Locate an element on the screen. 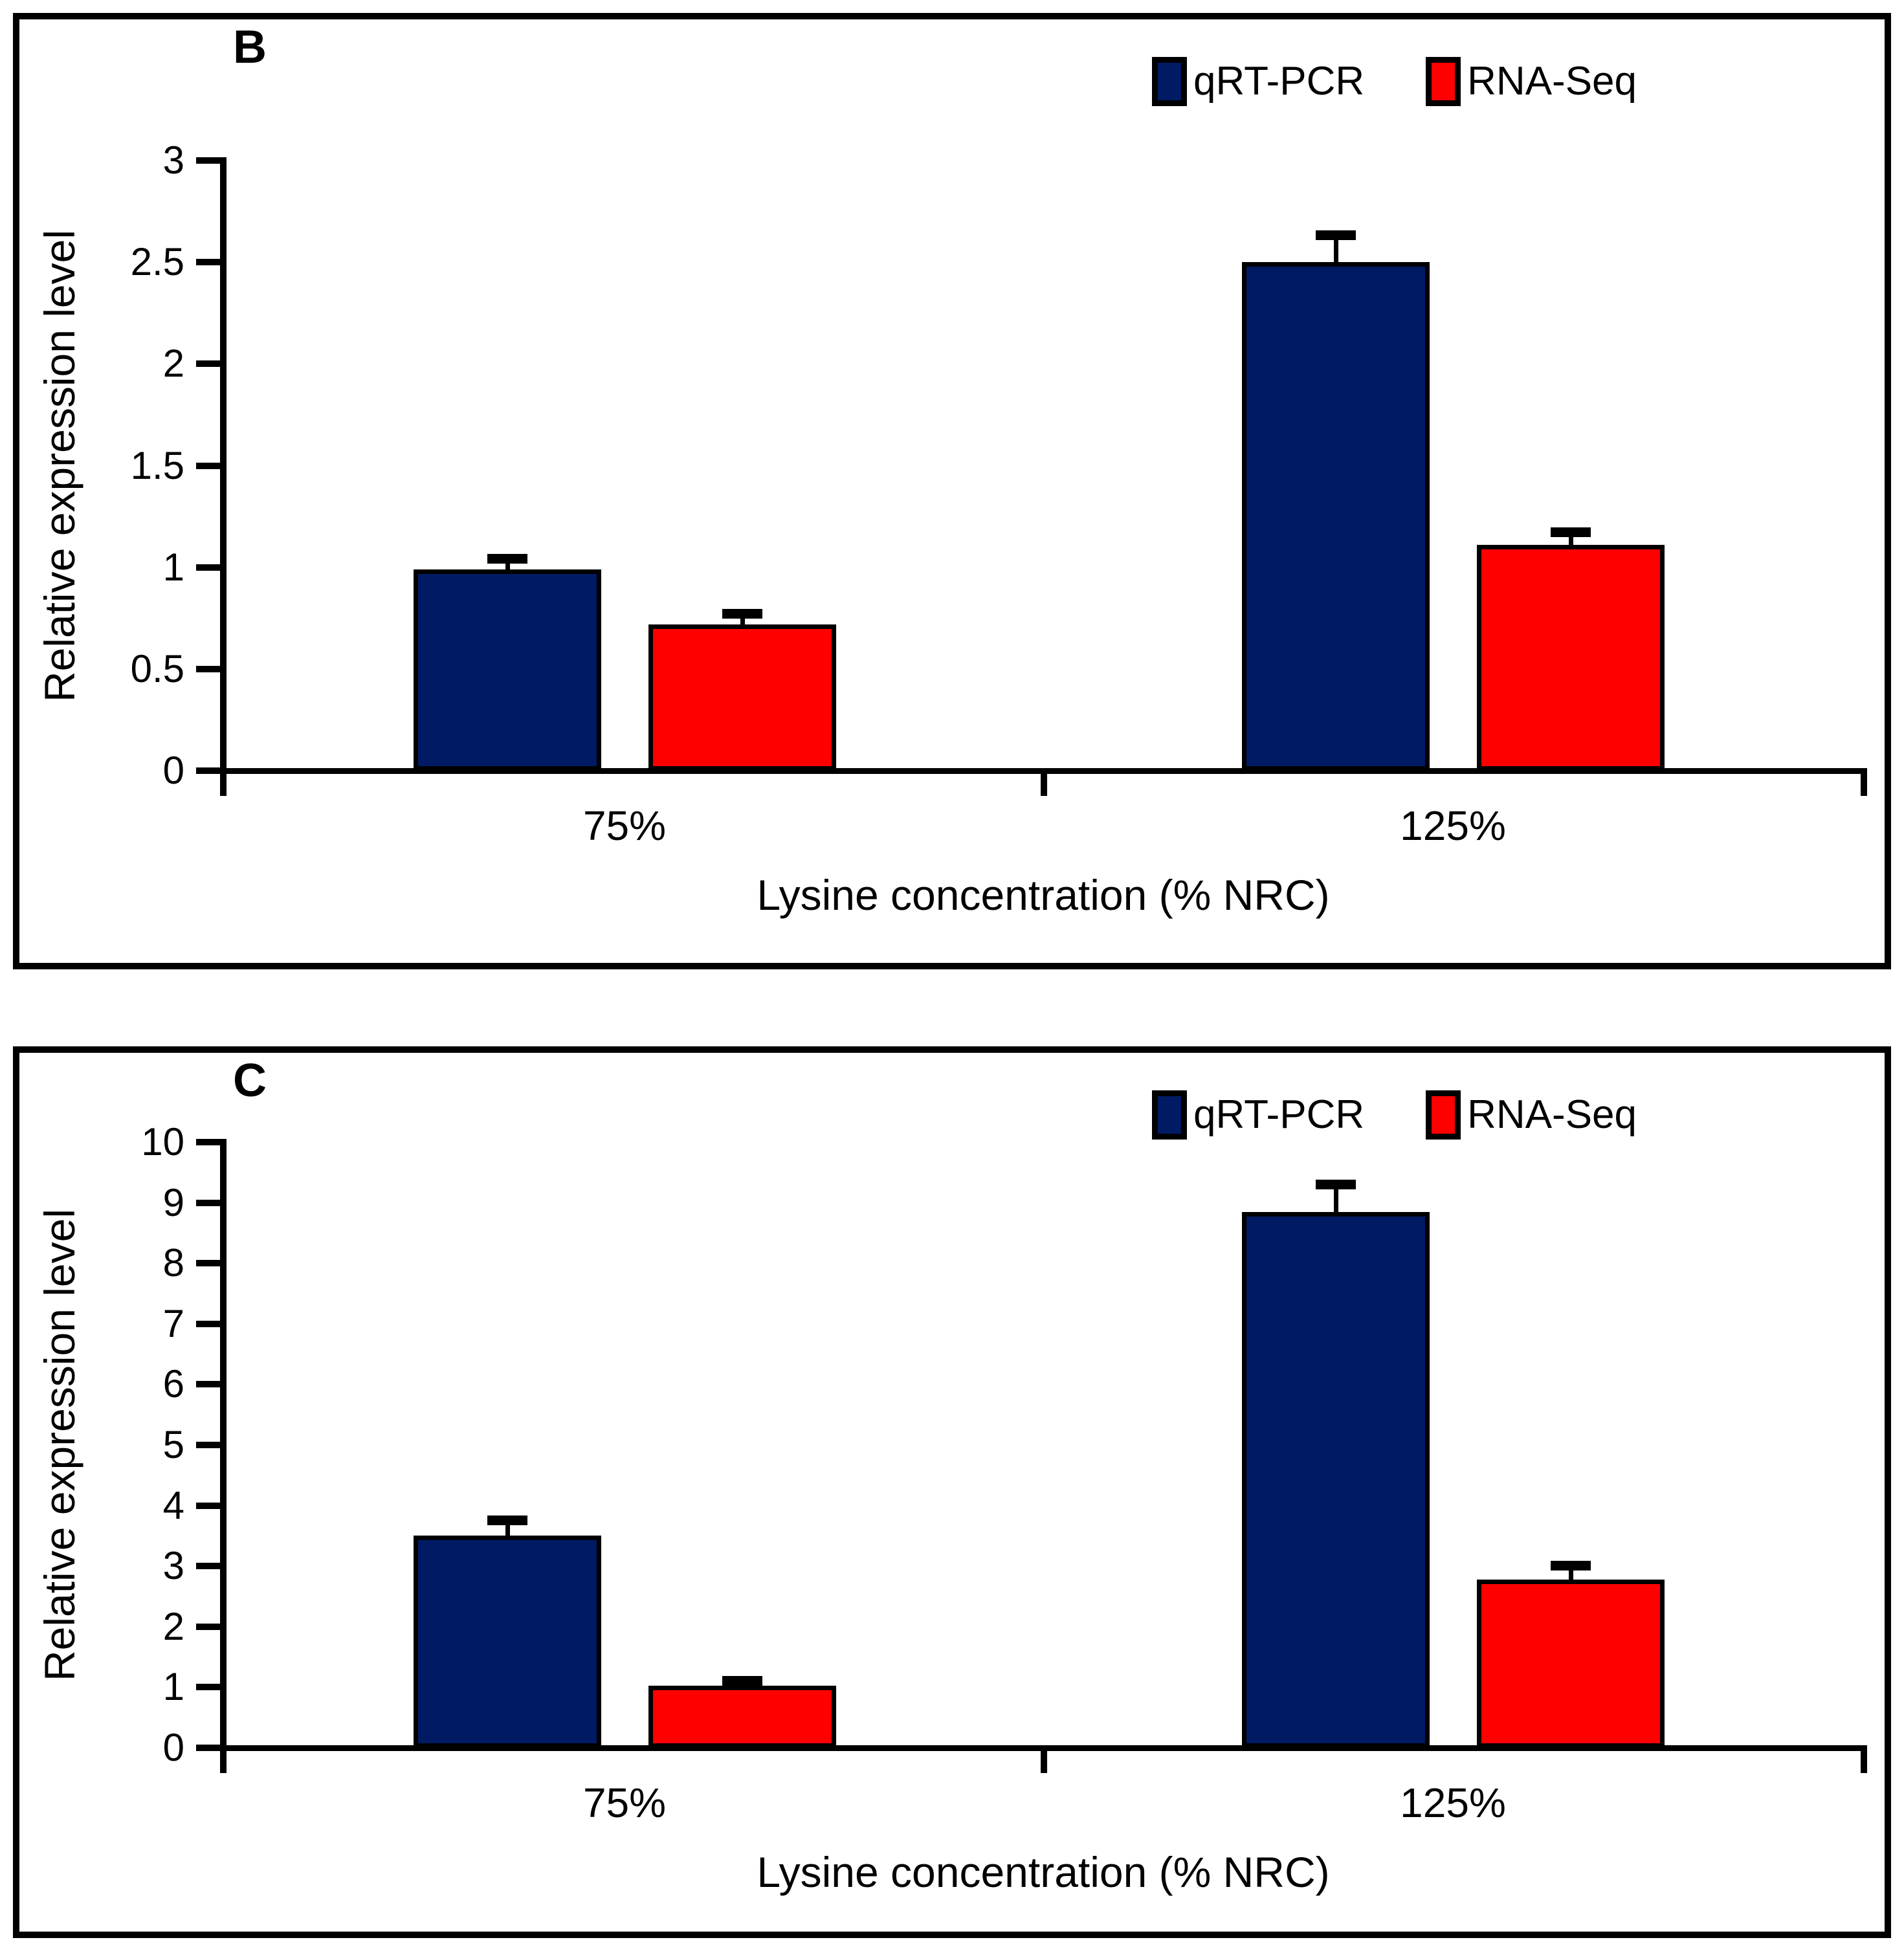 The width and height of the screenshot is (1904, 1951). y-tick-label: 10 is located at coordinates (163, 1141).